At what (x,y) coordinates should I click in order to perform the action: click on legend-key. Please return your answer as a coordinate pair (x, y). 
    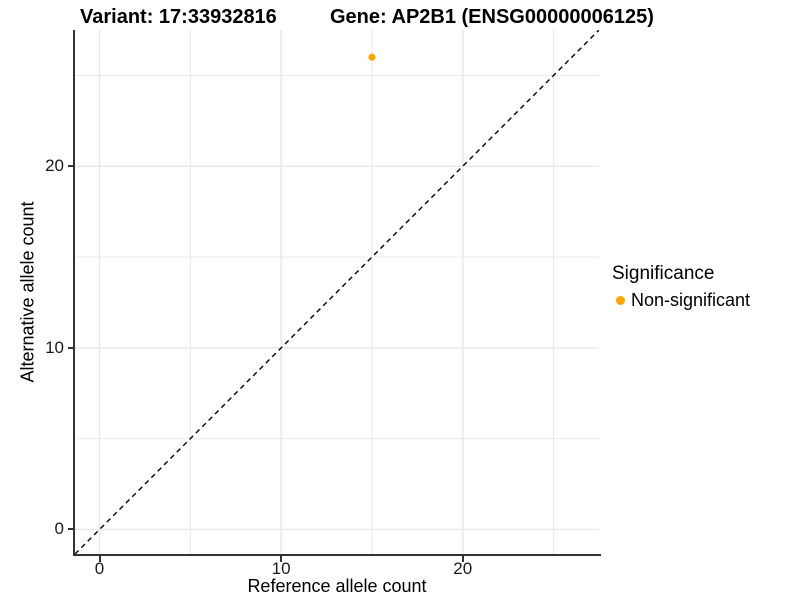
    Looking at the image, I should click on (620, 301).